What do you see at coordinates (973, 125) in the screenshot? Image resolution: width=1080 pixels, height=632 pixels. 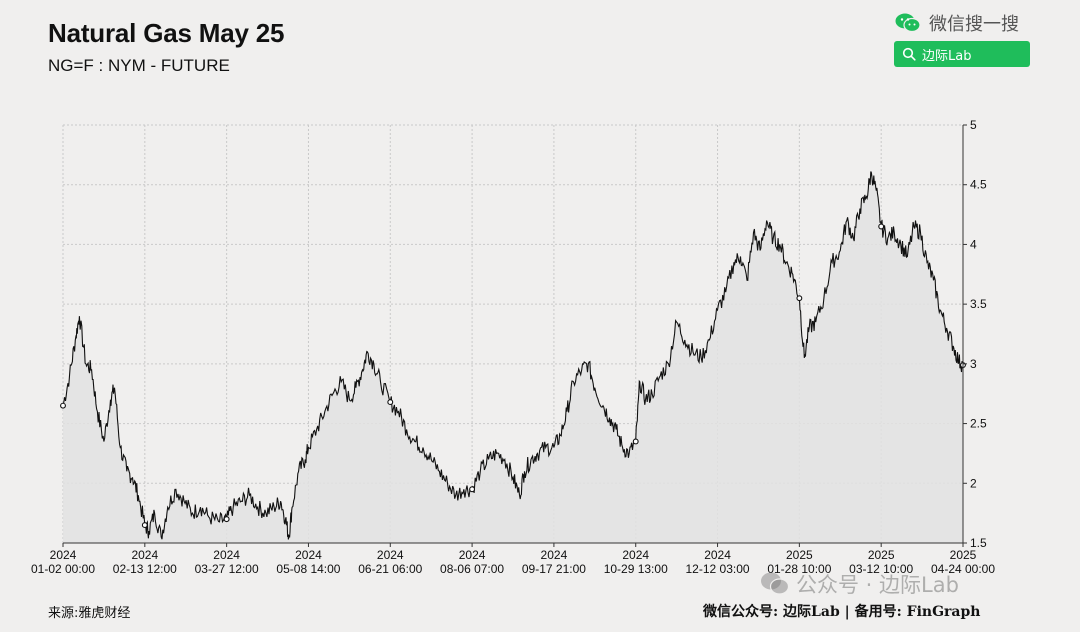 I see `y-tick-label: 5` at bounding box center [973, 125].